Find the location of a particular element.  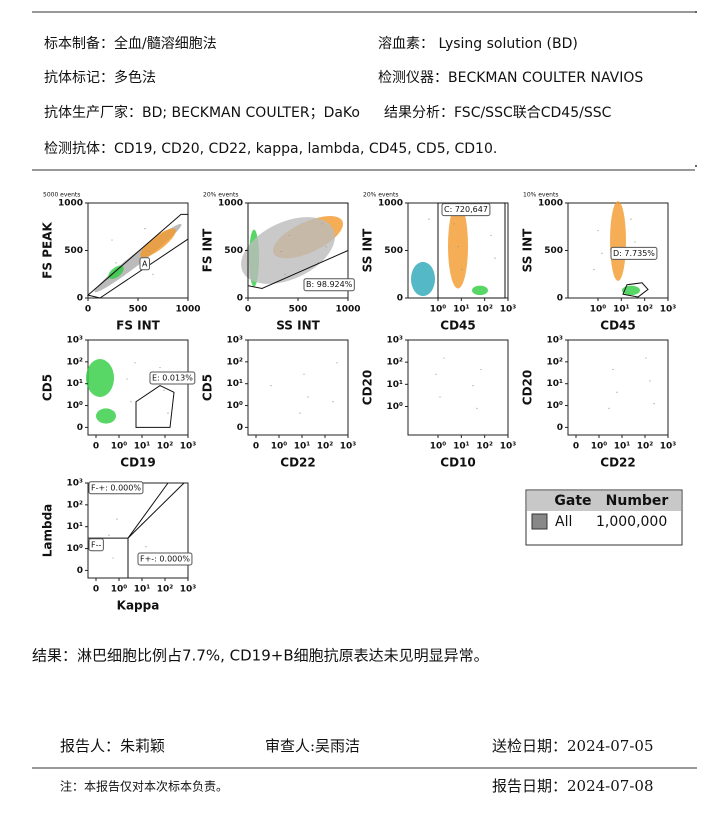

plot: 0 10⁰ 10¹ 10² 10³ 0 10⁰ 10¹ 10² 10³ CD22 CD5 is located at coordinates (279, 403).